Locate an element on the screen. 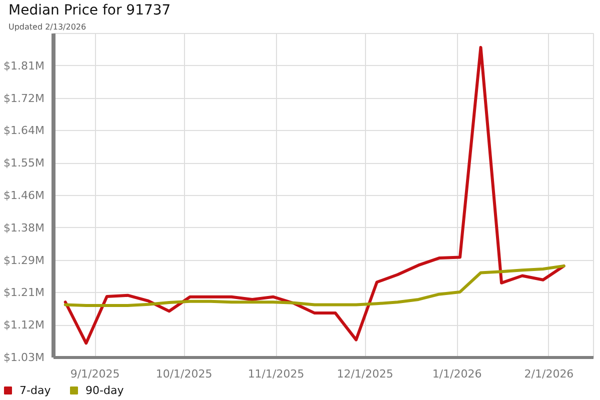 This screenshot has width=600, height=400. legend-label: 7-day is located at coordinates (36, 390).